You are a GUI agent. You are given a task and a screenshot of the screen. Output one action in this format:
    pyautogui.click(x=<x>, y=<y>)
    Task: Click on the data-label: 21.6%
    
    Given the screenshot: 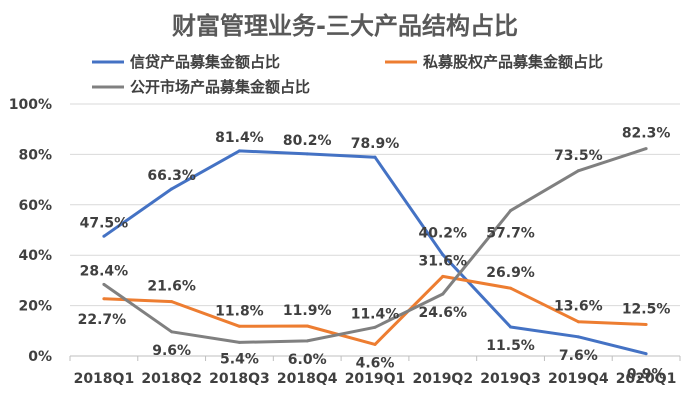 What is the action you would take?
    pyautogui.click(x=171, y=287)
    